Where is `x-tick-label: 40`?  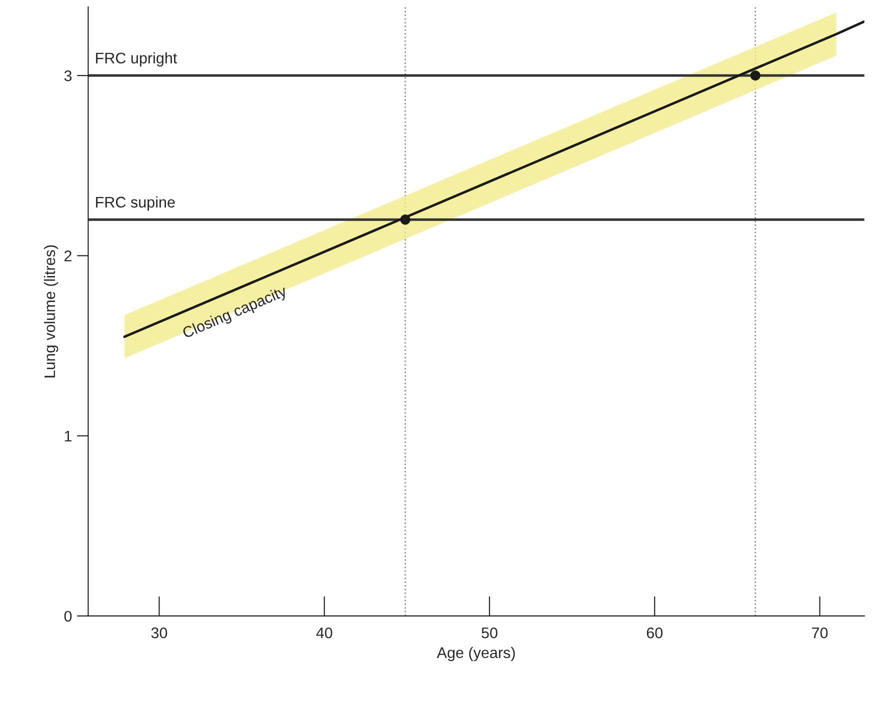 x-tick-label: 40 is located at coordinates (324, 632).